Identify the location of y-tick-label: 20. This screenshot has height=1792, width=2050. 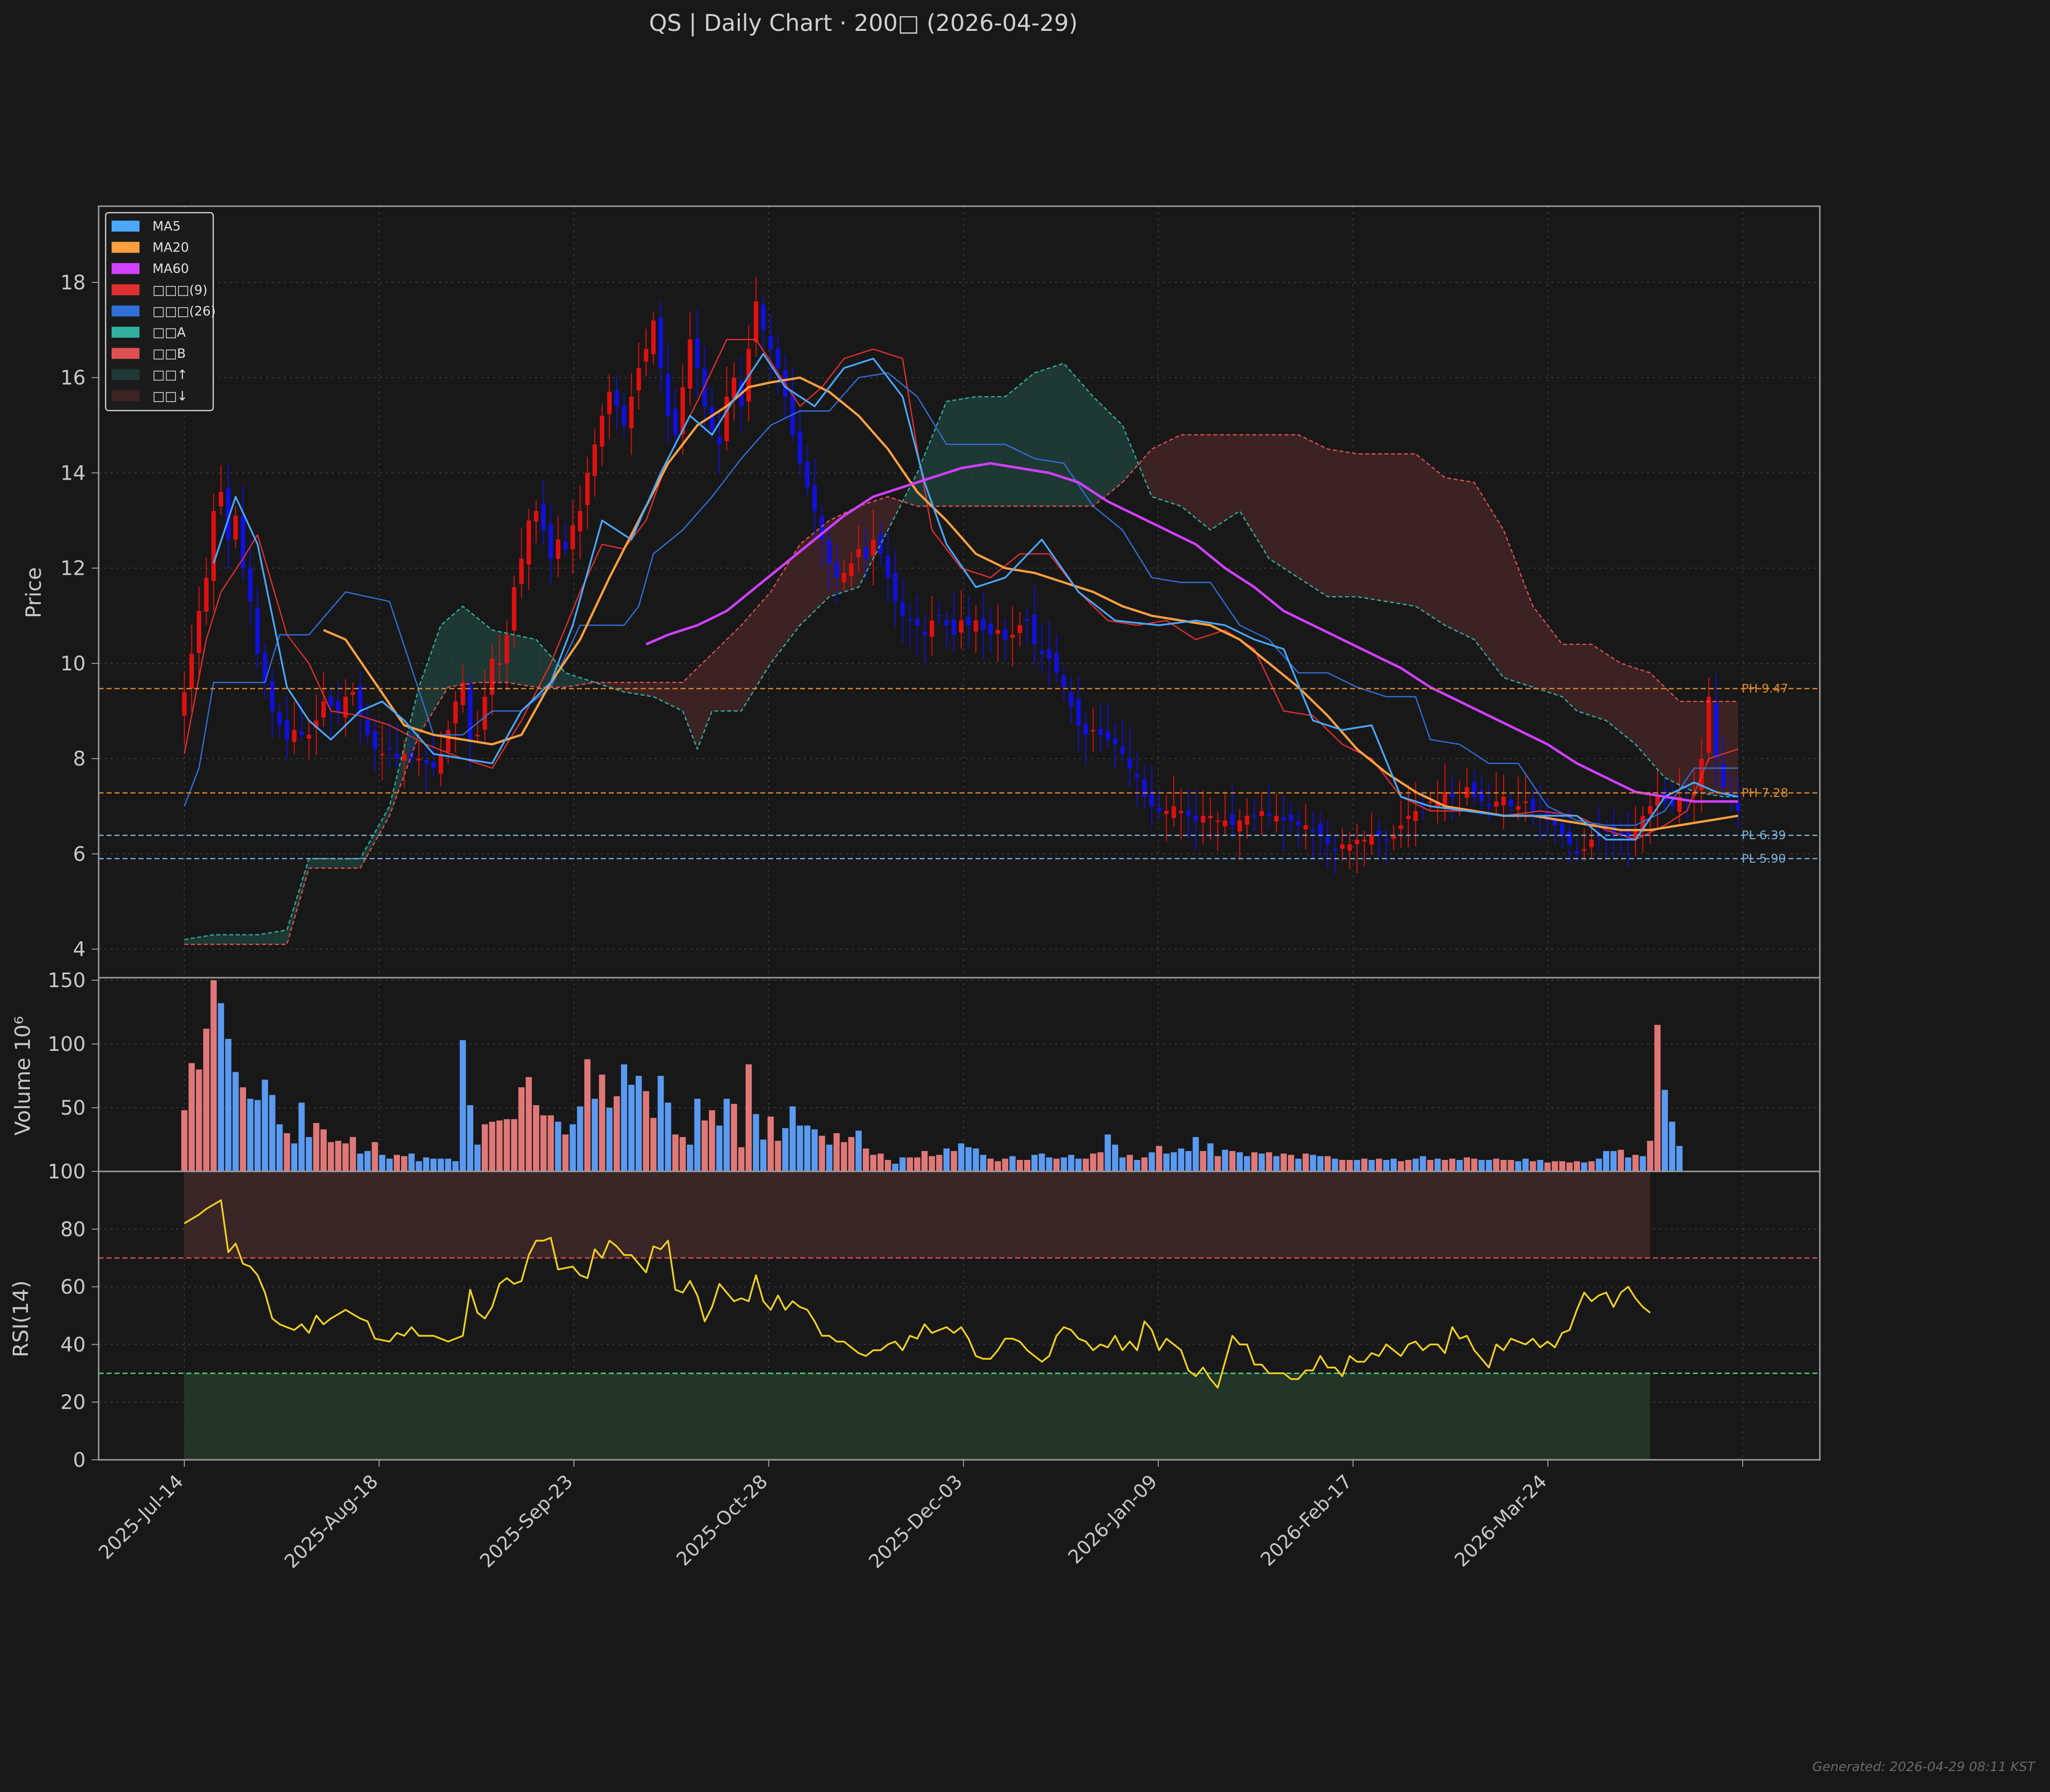
(73, 1402).